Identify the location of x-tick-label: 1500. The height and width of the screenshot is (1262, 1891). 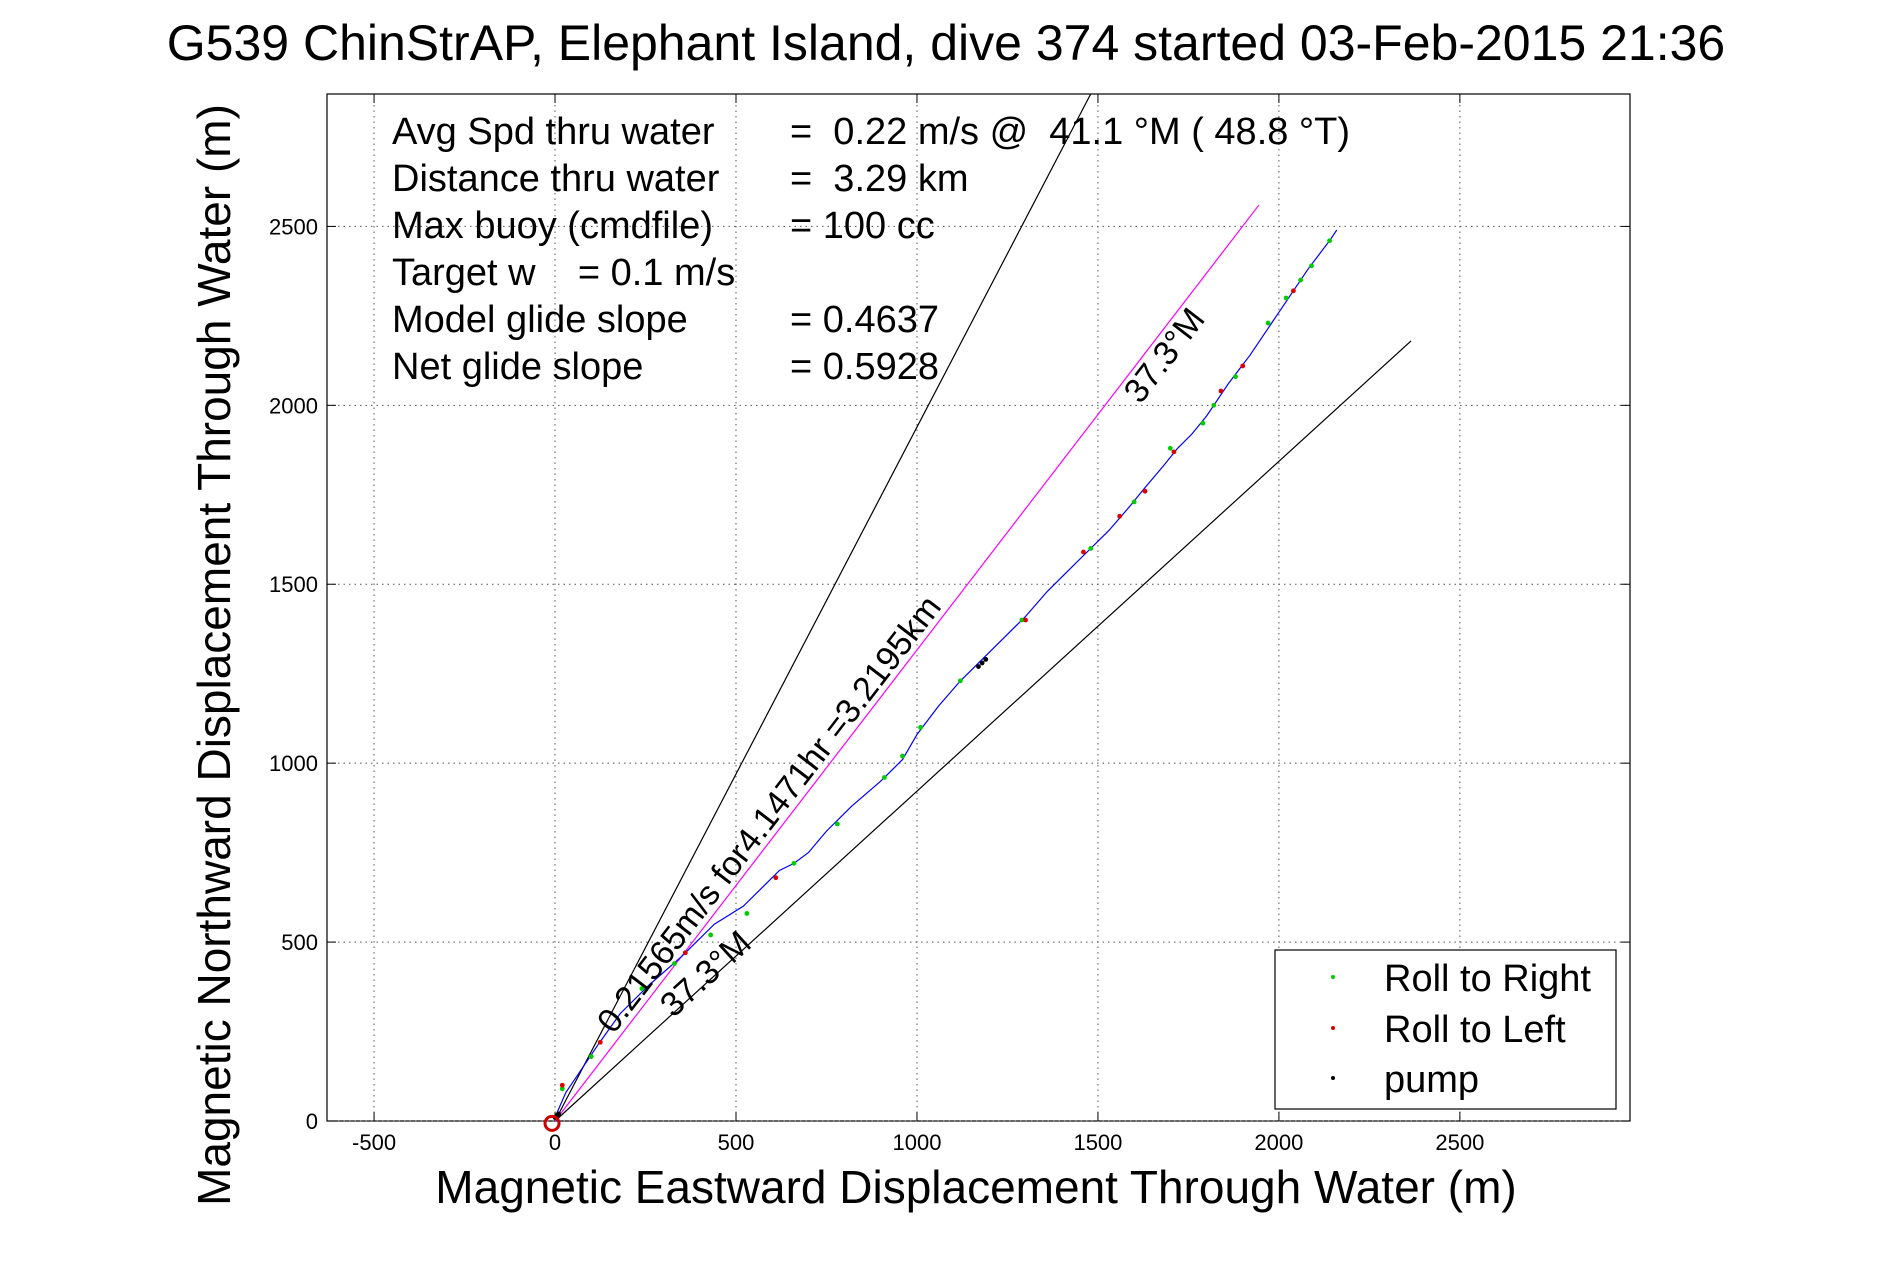
(1097, 1142).